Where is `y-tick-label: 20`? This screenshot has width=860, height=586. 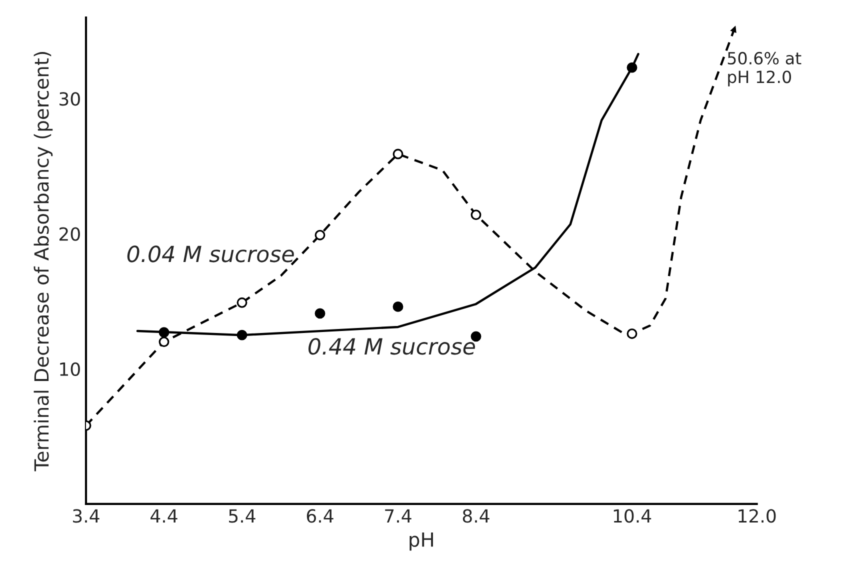 y-tick-label: 20 is located at coordinates (69, 234).